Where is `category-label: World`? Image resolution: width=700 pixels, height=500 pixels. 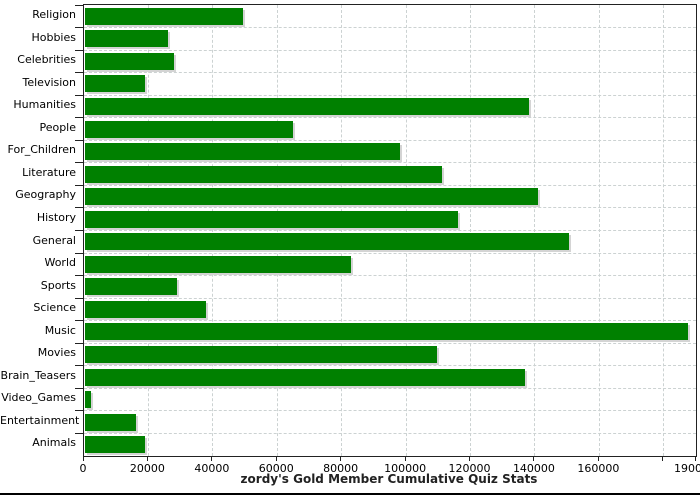 category-label: World is located at coordinates (60, 263).